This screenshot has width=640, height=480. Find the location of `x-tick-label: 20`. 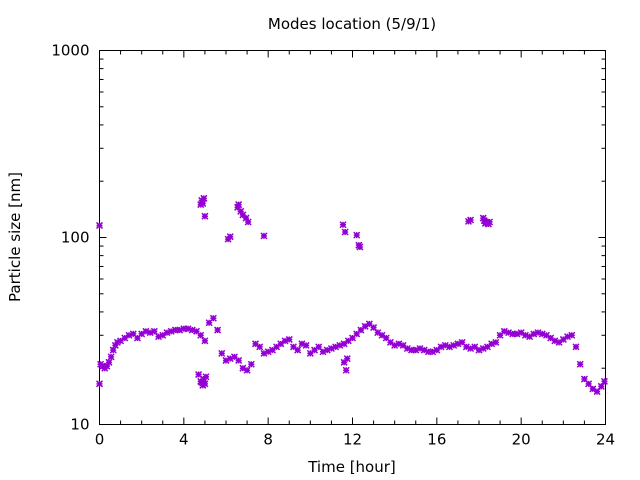

x-tick-label: 20 is located at coordinates (521, 440).